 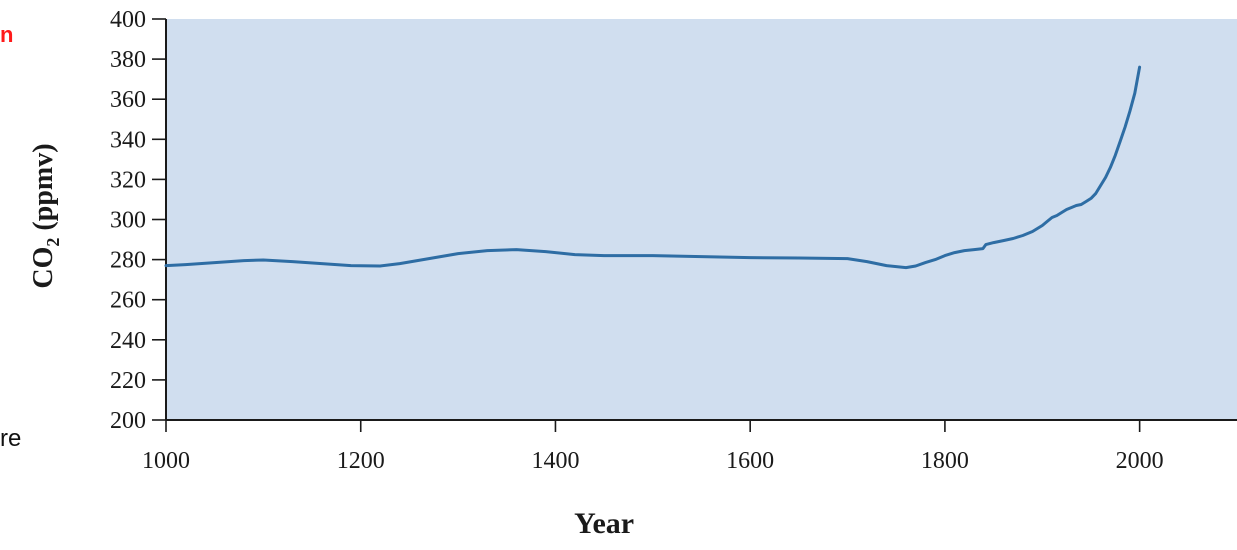 What do you see at coordinates (128, 301) in the screenshot?
I see `y-tick-label: 260` at bounding box center [128, 301].